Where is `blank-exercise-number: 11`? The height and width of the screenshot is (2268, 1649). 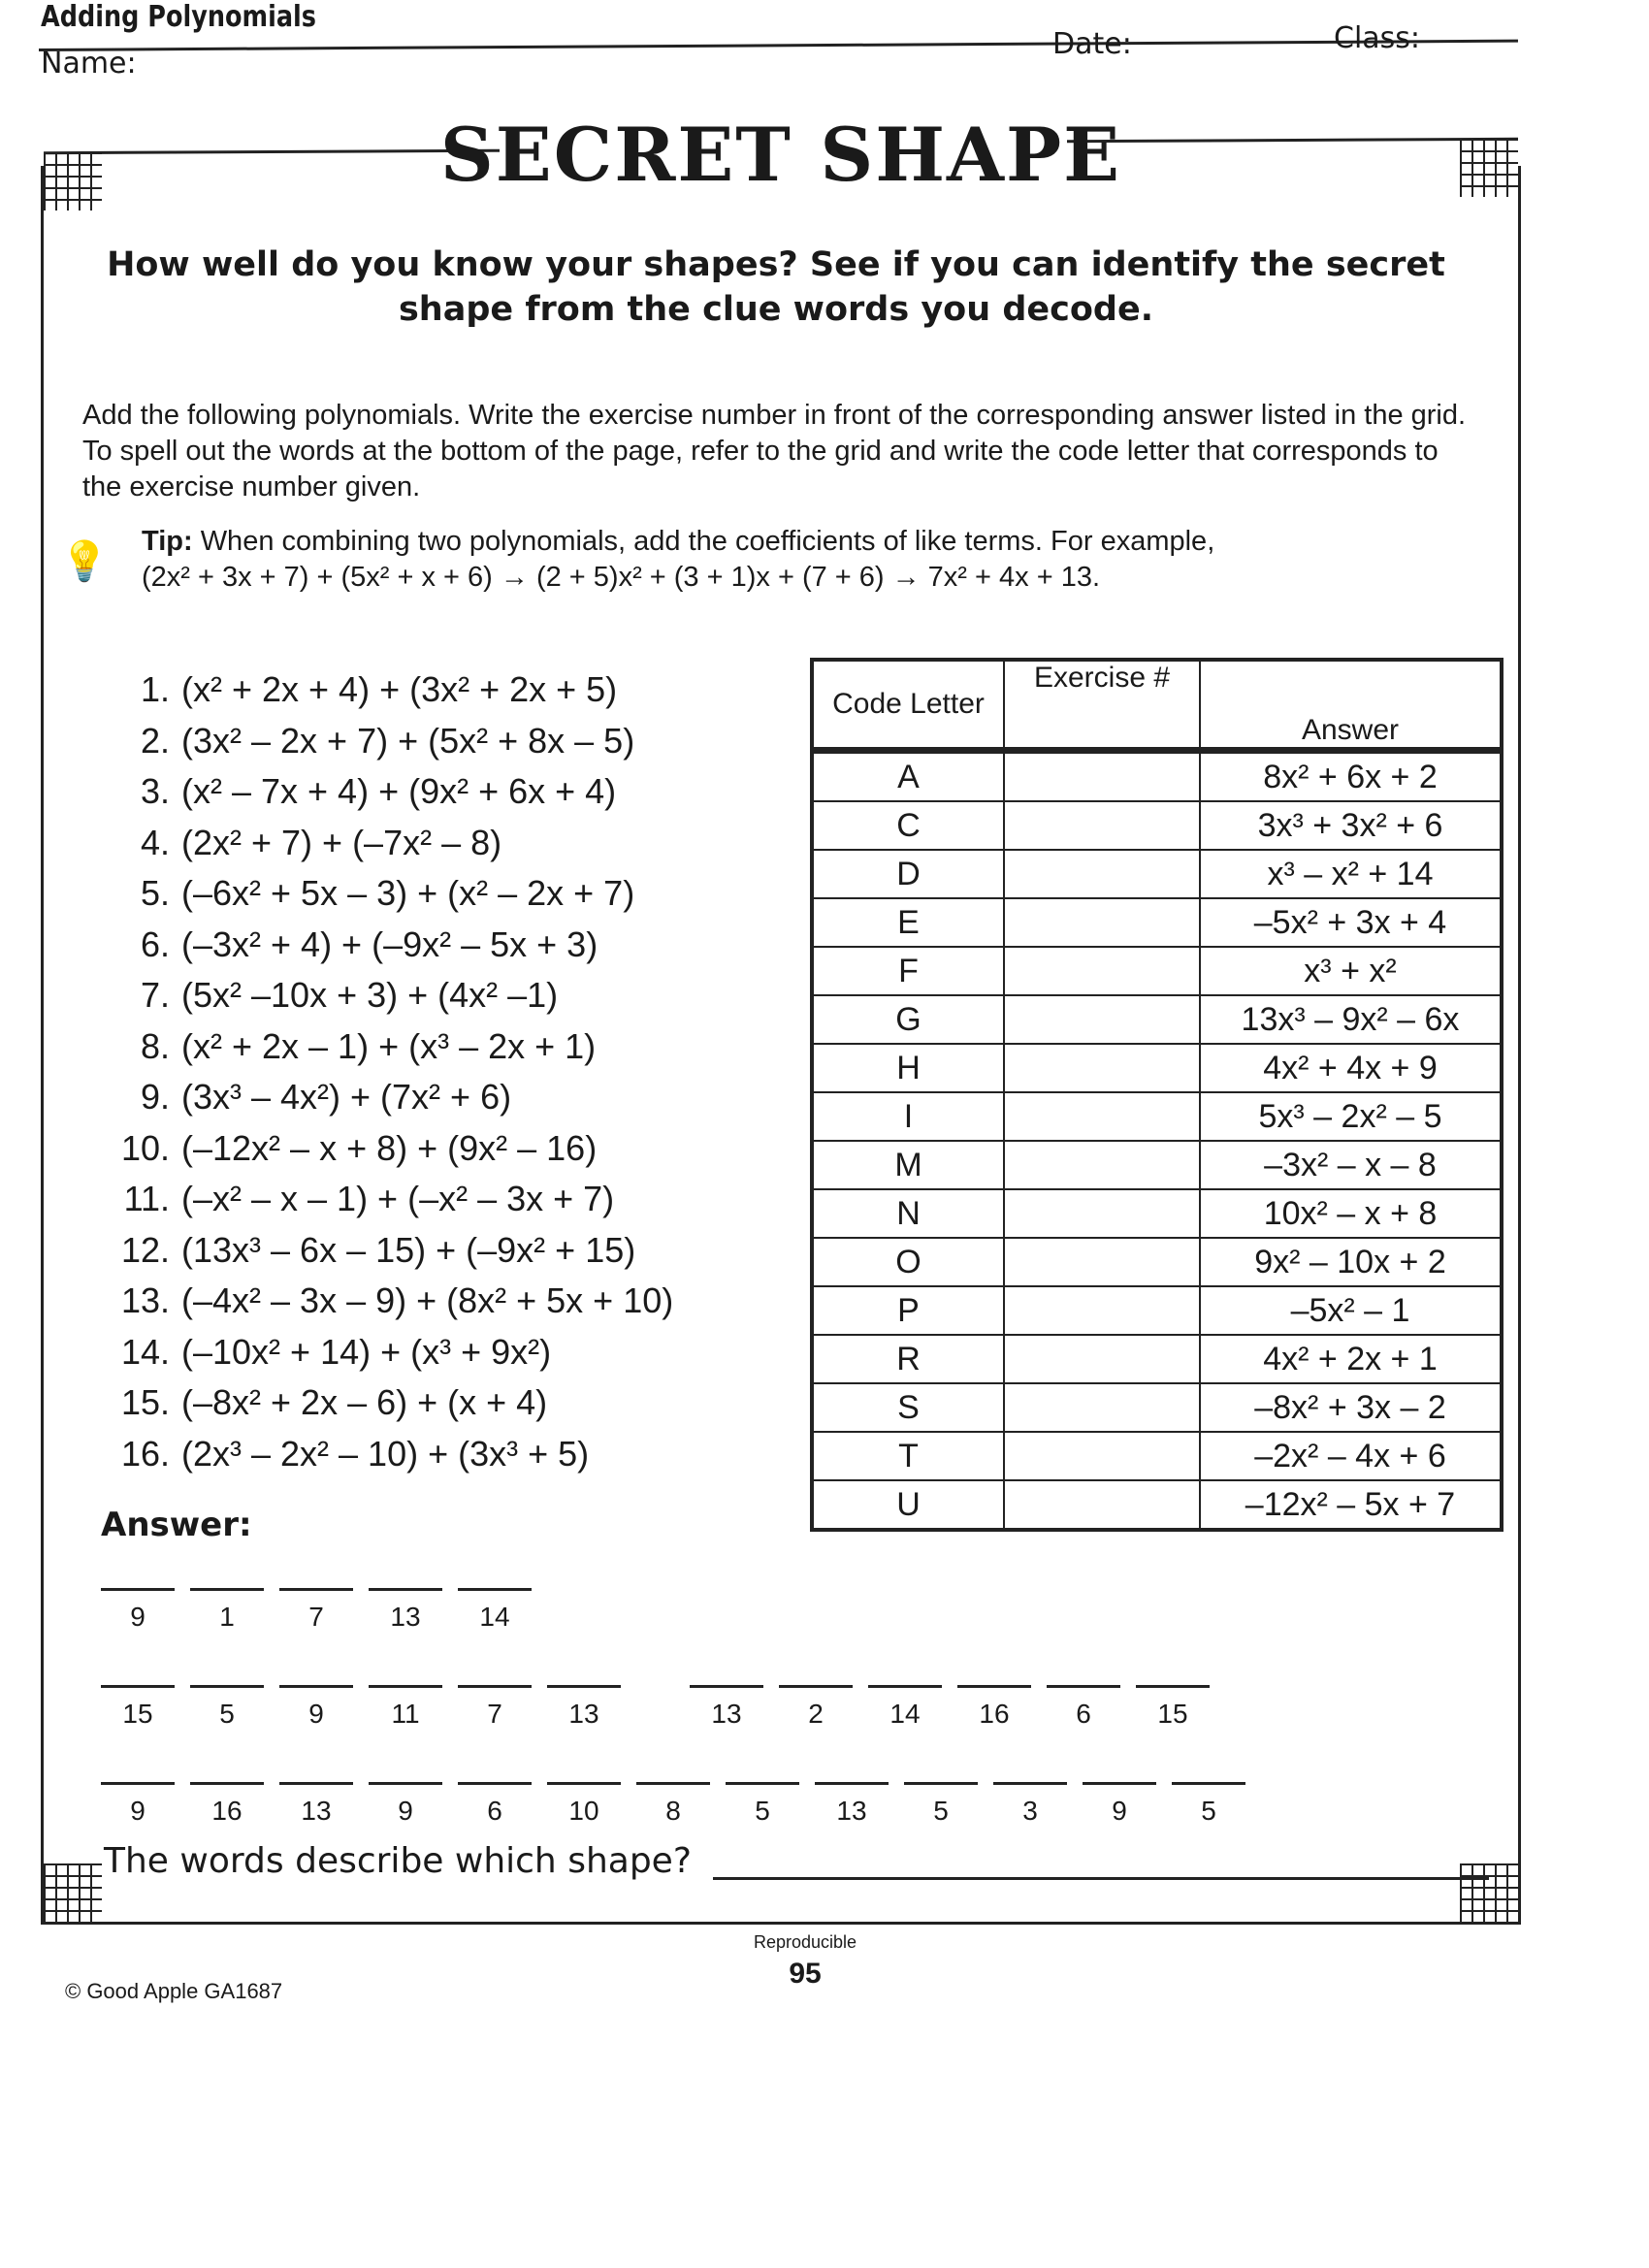 blank-exercise-number: 11 is located at coordinates (405, 1714).